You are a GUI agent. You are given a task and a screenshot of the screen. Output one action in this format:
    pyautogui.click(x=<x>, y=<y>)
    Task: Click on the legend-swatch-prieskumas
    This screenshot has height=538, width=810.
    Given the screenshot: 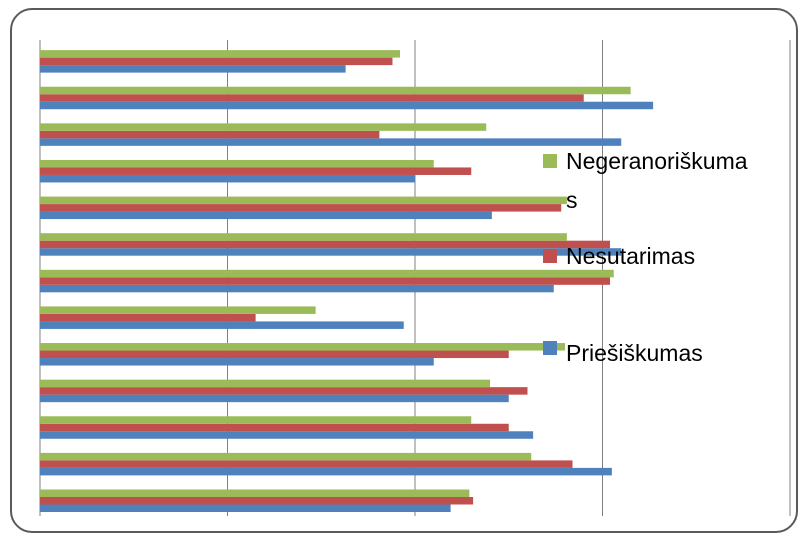 What is the action you would take?
    pyautogui.click(x=550, y=348)
    